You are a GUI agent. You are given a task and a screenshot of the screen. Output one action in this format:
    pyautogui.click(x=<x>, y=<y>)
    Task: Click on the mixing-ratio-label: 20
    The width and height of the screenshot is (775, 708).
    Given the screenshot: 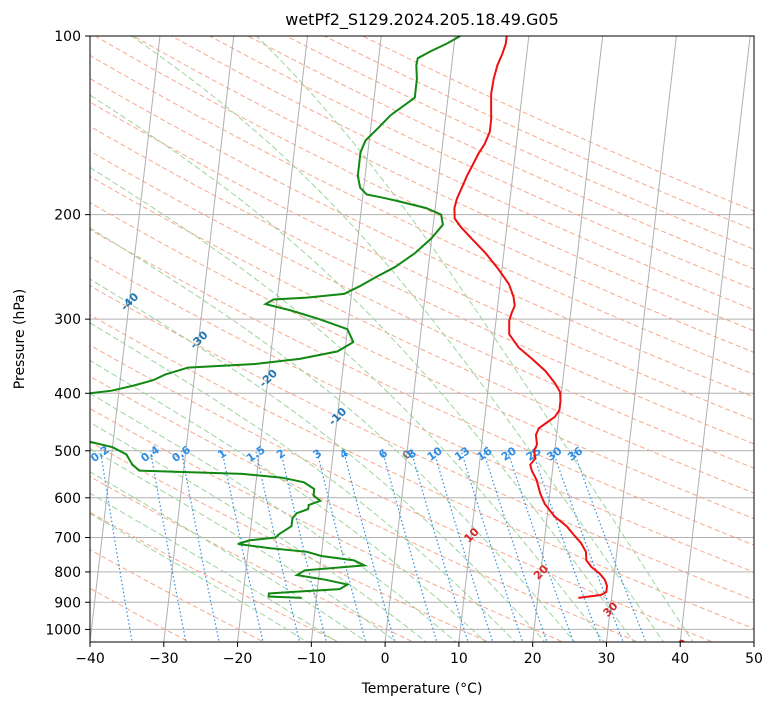 What is the action you would take?
    pyautogui.click(x=509, y=454)
    